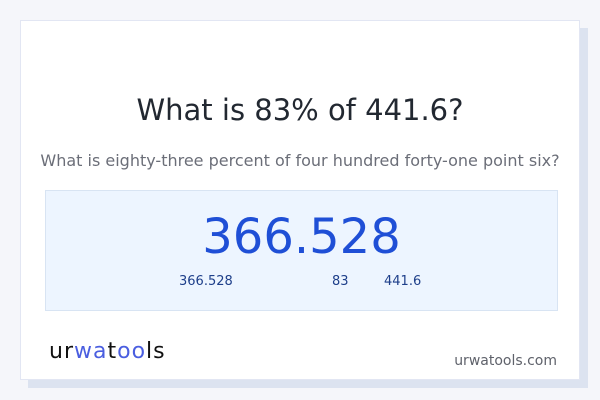 The height and width of the screenshot is (400, 600). Describe the element at coordinates (505, 361) in the screenshot. I see `site-url: urwatools.com` at that location.